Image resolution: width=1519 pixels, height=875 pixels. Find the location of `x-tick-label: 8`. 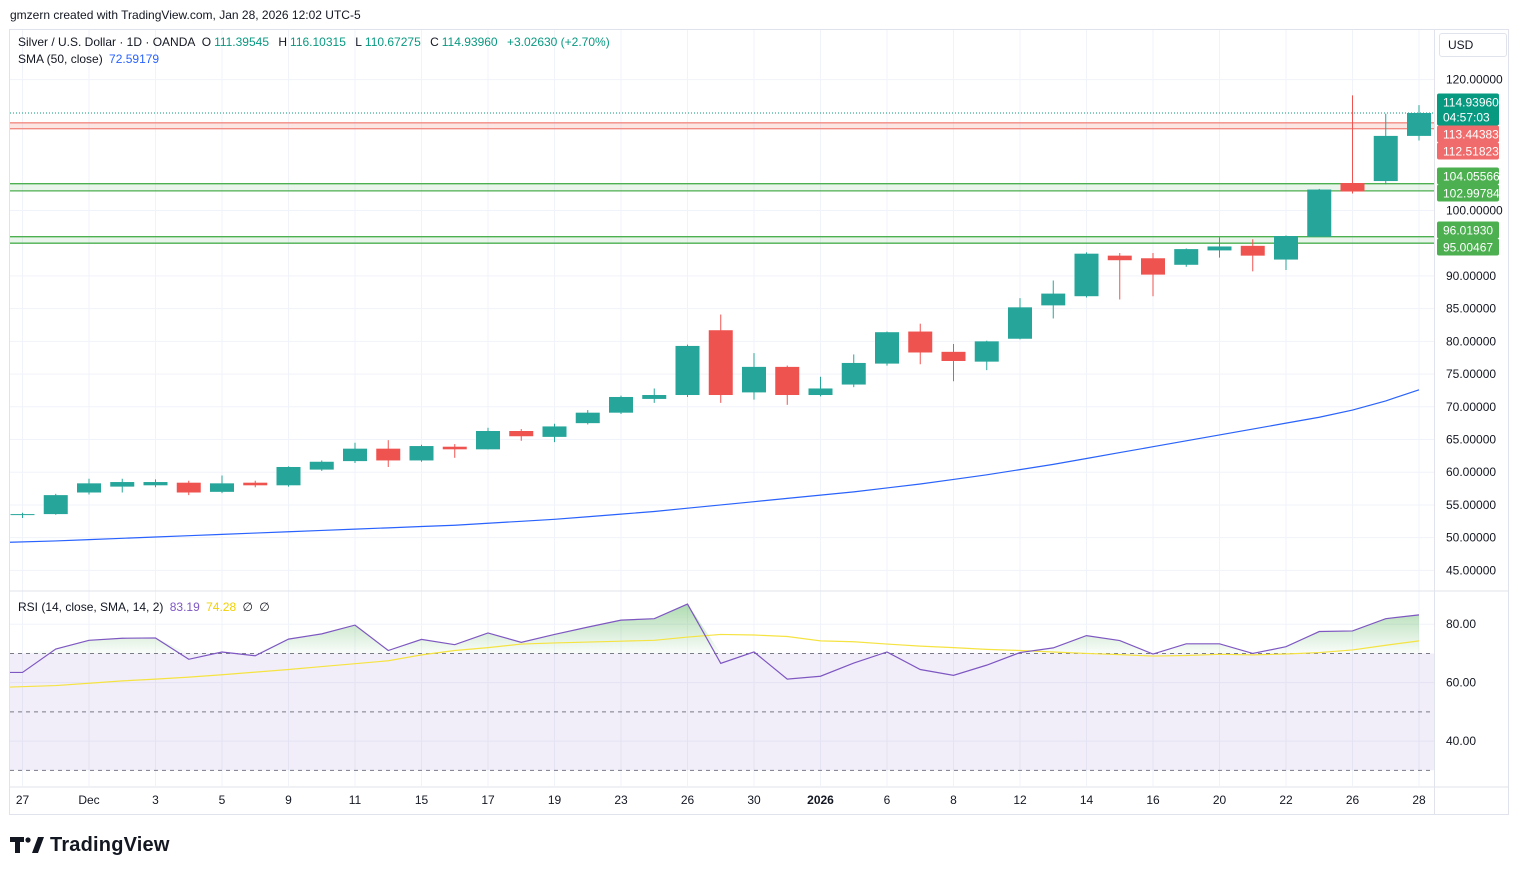

x-tick-label: 8 is located at coordinates (953, 800).